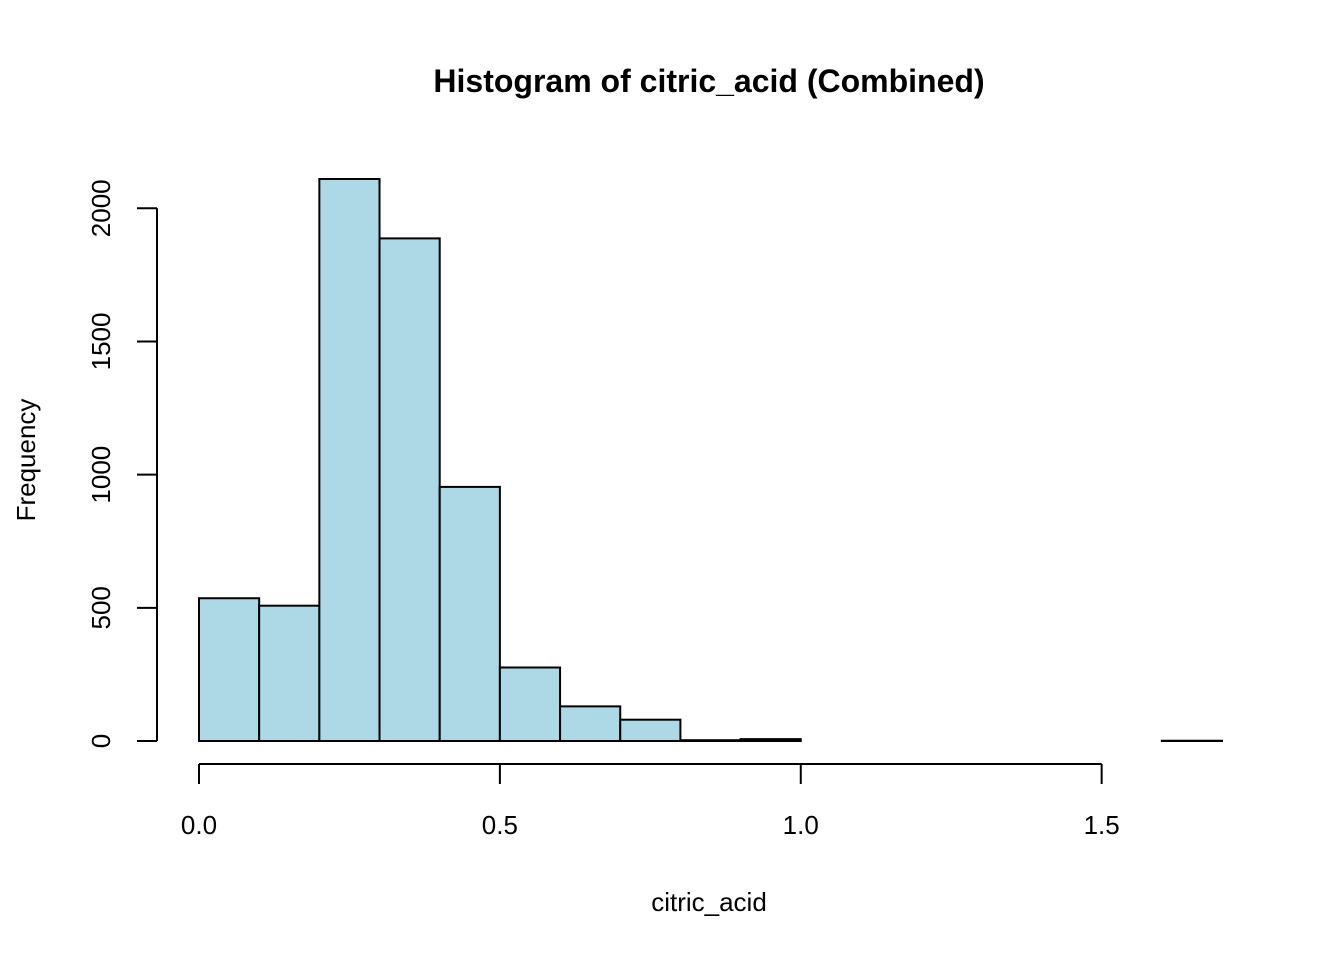 Image resolution: width=1344 pixels, height=960 pixels. Describe the element at coordinates (801, 825) in the screenshot. I see `x-tick-label: 1.0` at that location.